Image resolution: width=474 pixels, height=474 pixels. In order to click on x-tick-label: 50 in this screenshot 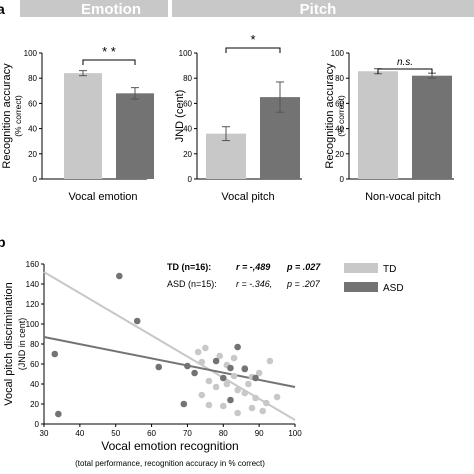, I will do `click(115, 433)`.